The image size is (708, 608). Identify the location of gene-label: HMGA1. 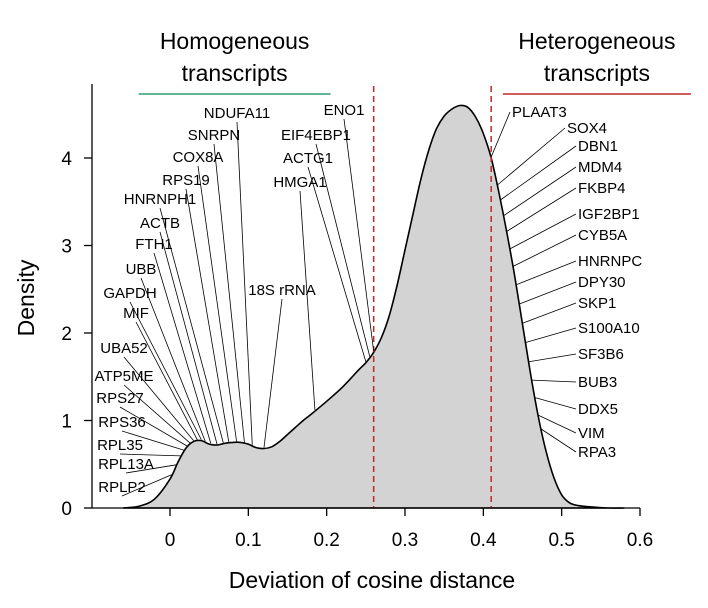
(299, 182).